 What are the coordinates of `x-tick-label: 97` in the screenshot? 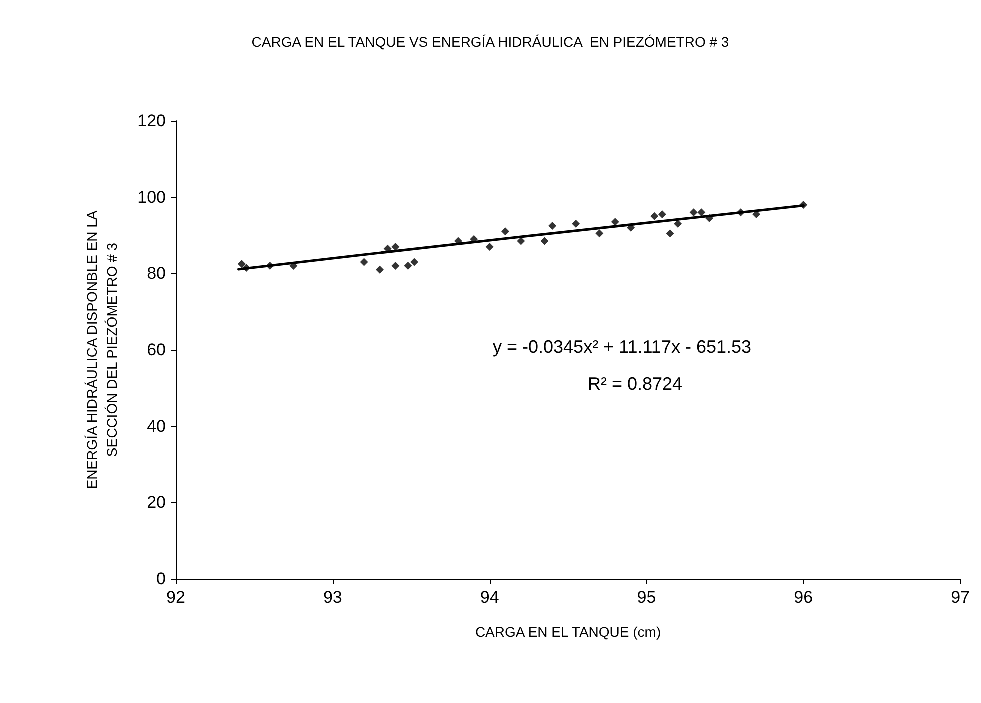 It's located at (960, 597).